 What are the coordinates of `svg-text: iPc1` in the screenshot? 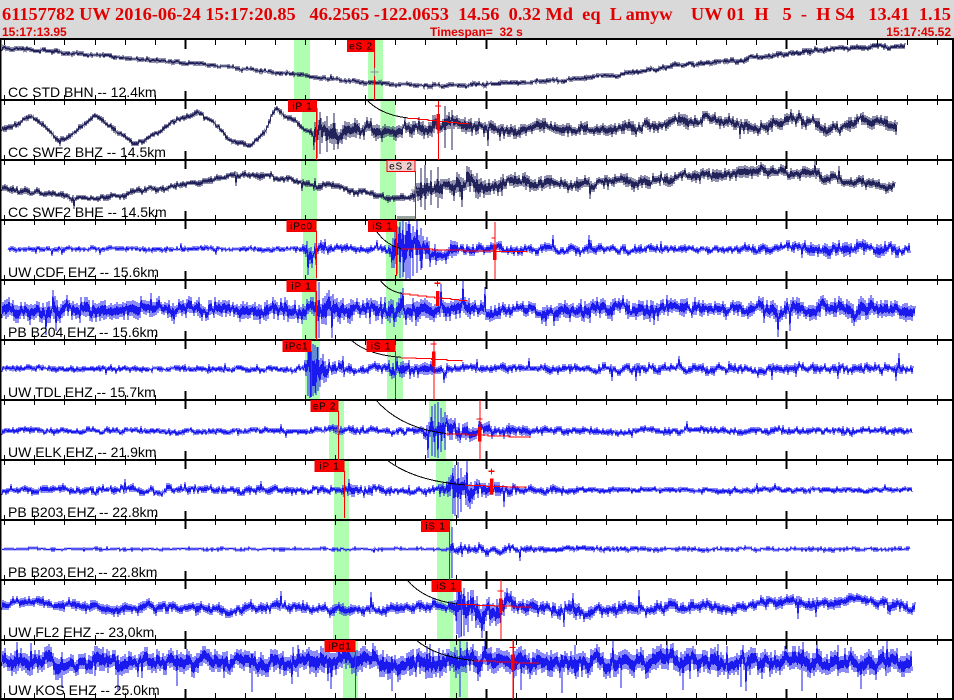 It's located at (297, 347).